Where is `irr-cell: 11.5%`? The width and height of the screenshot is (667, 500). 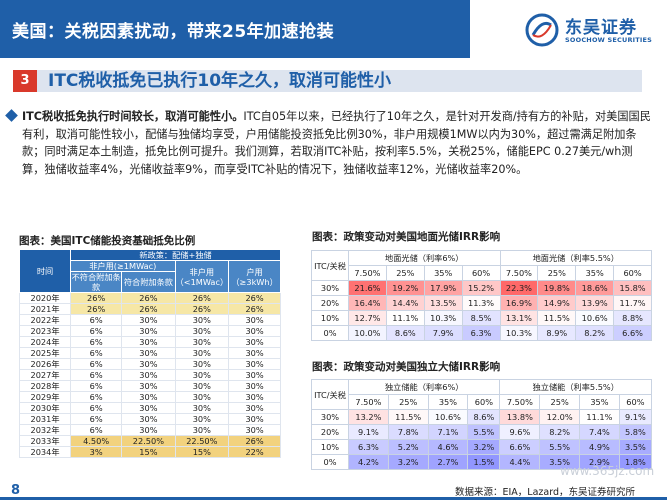 irr-cell: 11.5% is located at coordinates (557, 318).